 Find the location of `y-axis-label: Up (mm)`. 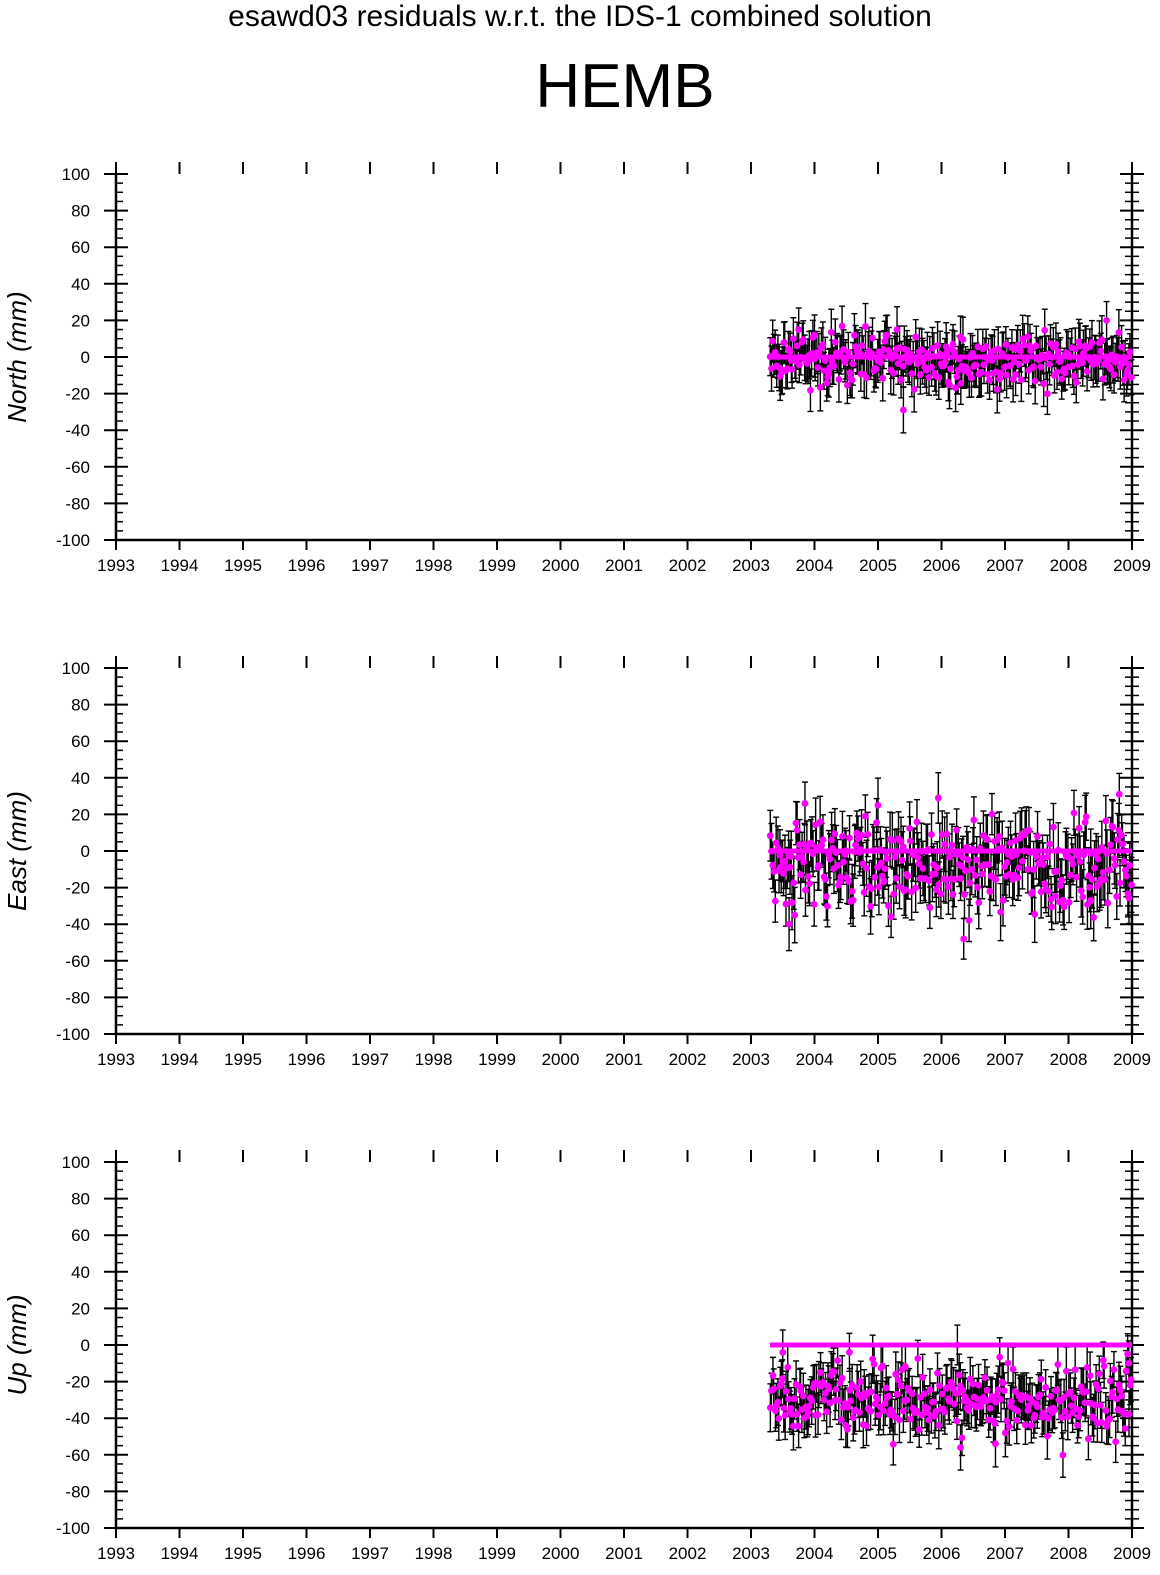

y-axis-label: Up (mm) is located at coordinates (17, 1344).